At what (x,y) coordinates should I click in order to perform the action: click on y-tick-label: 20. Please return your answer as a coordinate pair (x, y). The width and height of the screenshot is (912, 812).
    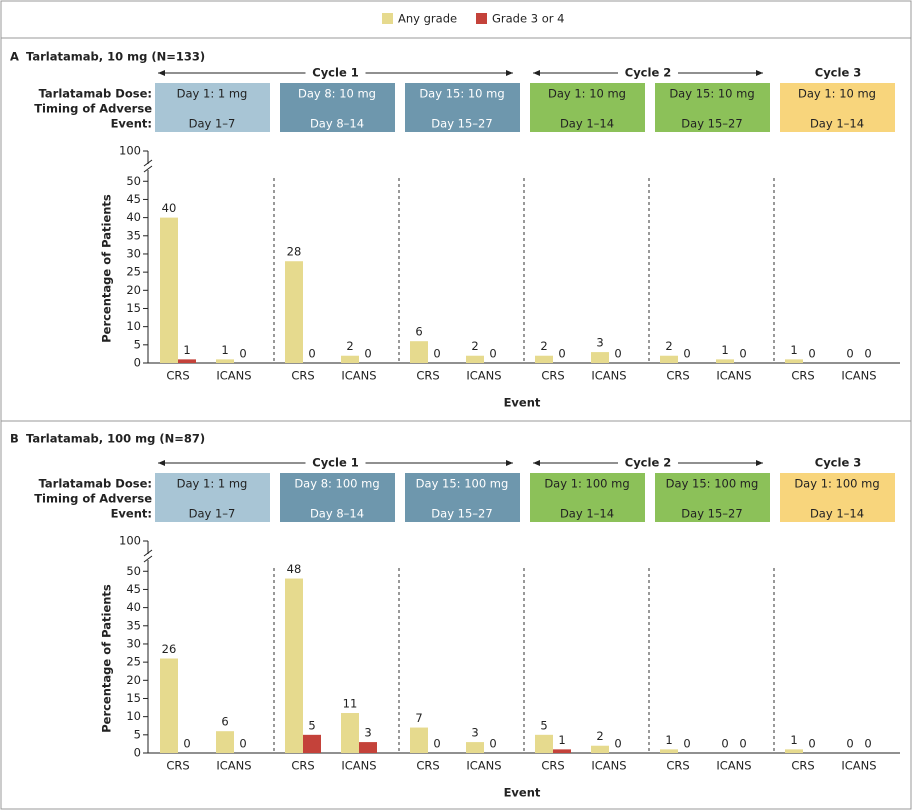
    Looking at the image, I should click on (133, 680).